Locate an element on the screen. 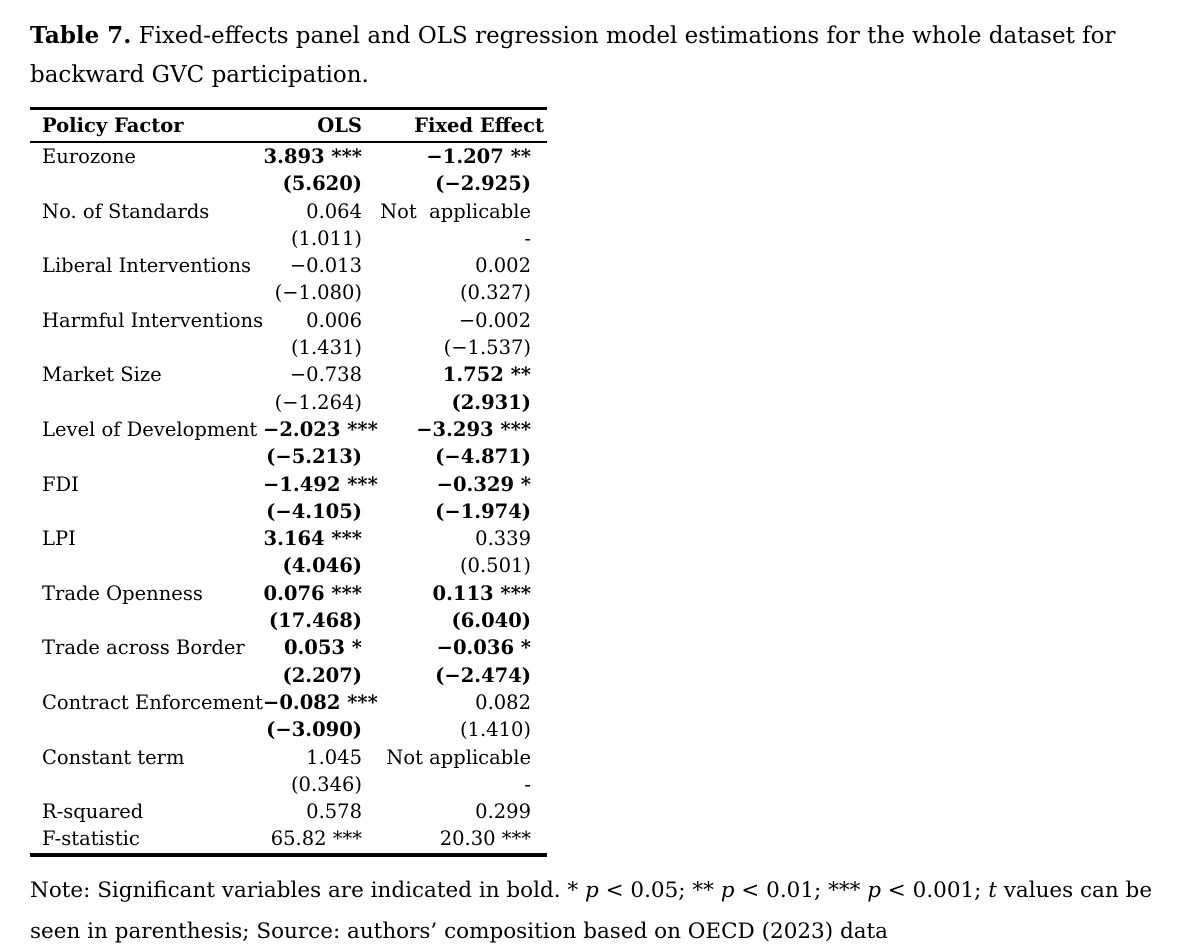 This screenshot has width=1197, height=952. ols-value-cell: 0.053 * is located at coordinates (322, 648).